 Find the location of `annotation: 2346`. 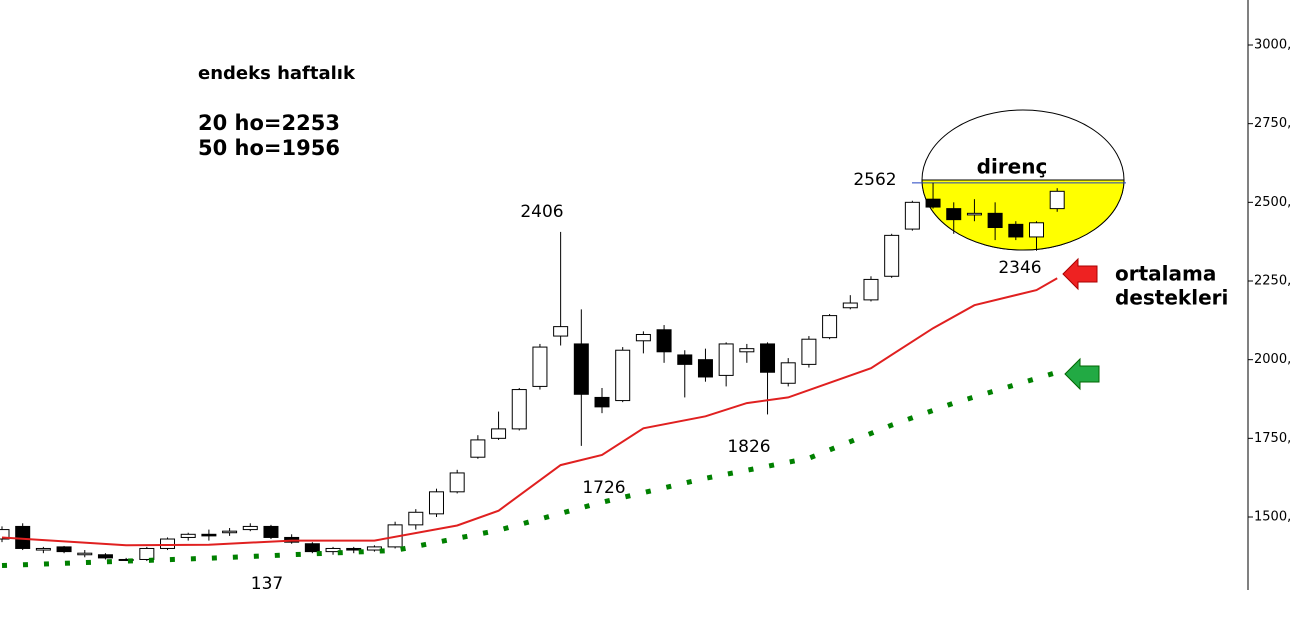

annotation: 2346 is located at coordinates (1019, 268).